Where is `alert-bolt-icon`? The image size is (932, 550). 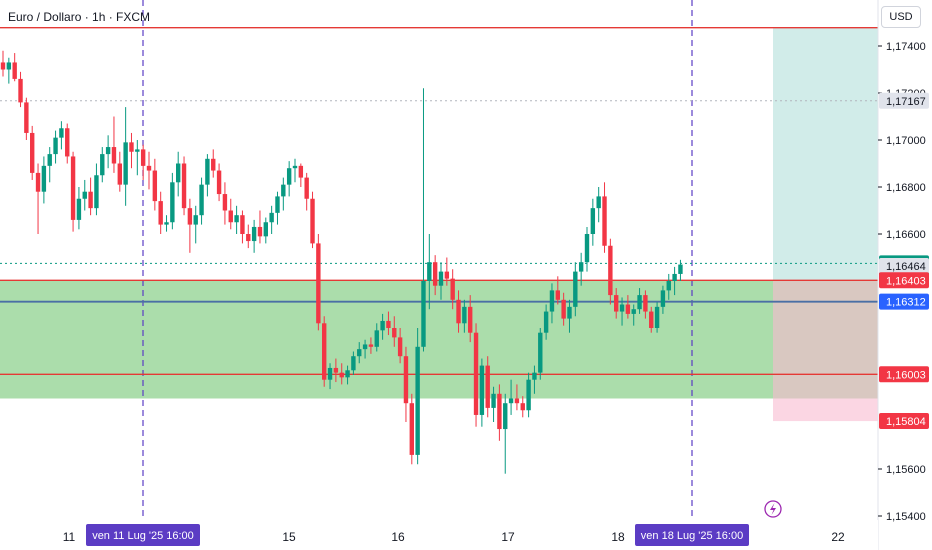
alert-bolt-icon is located at coordinates (773, 509).